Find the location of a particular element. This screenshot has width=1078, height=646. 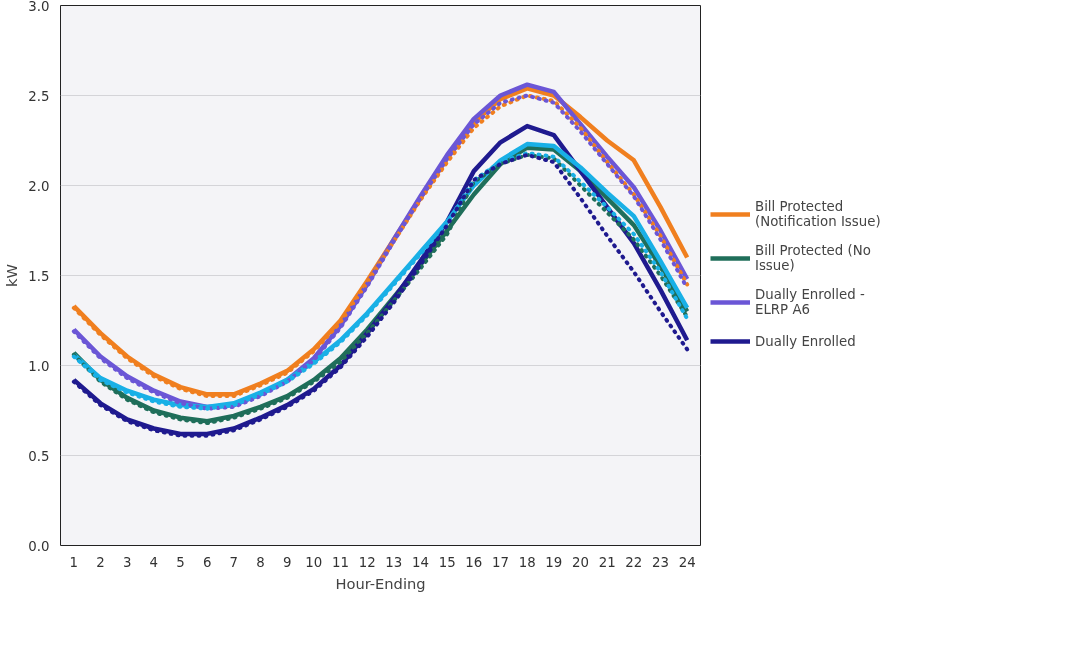

y-tick-label: 1.5 is located at coordinates (39, 276).